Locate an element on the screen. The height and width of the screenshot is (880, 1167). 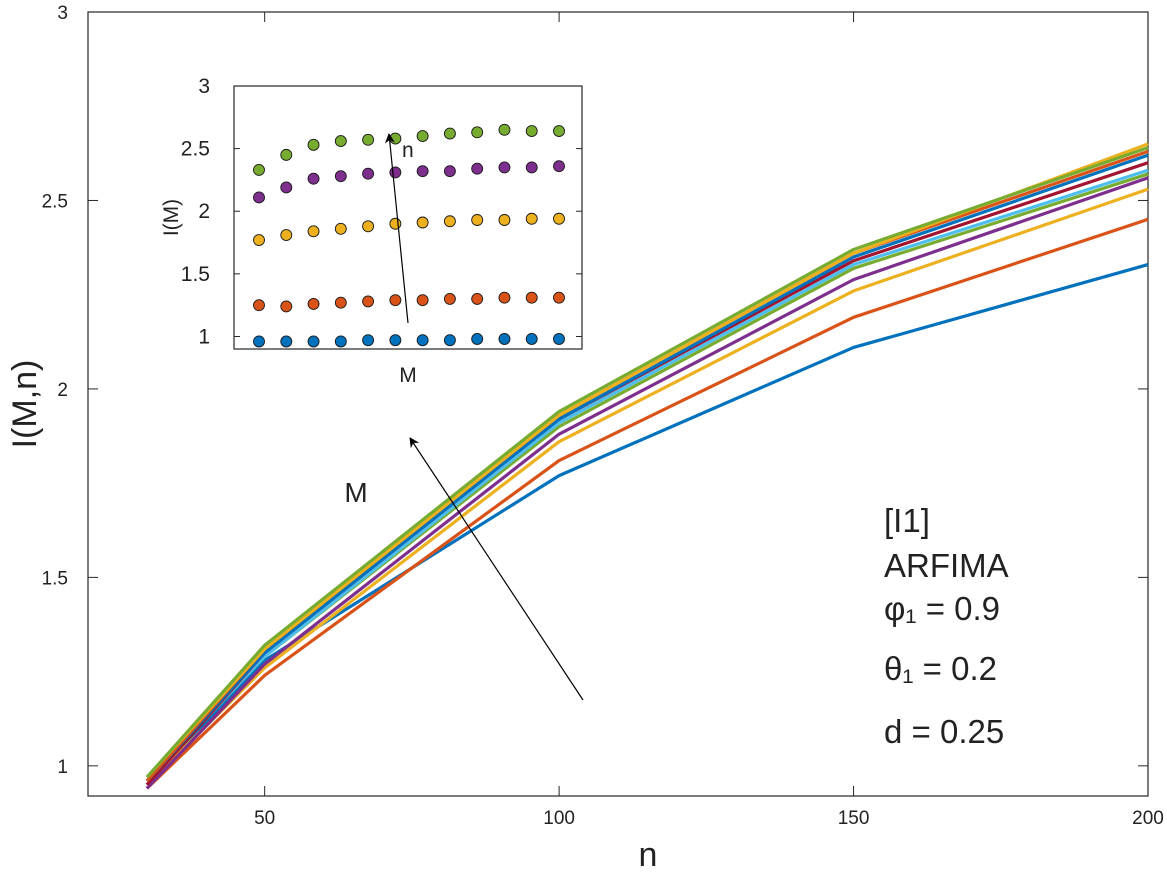
y-tick-label: 2 is located at coordinates (62, 390).